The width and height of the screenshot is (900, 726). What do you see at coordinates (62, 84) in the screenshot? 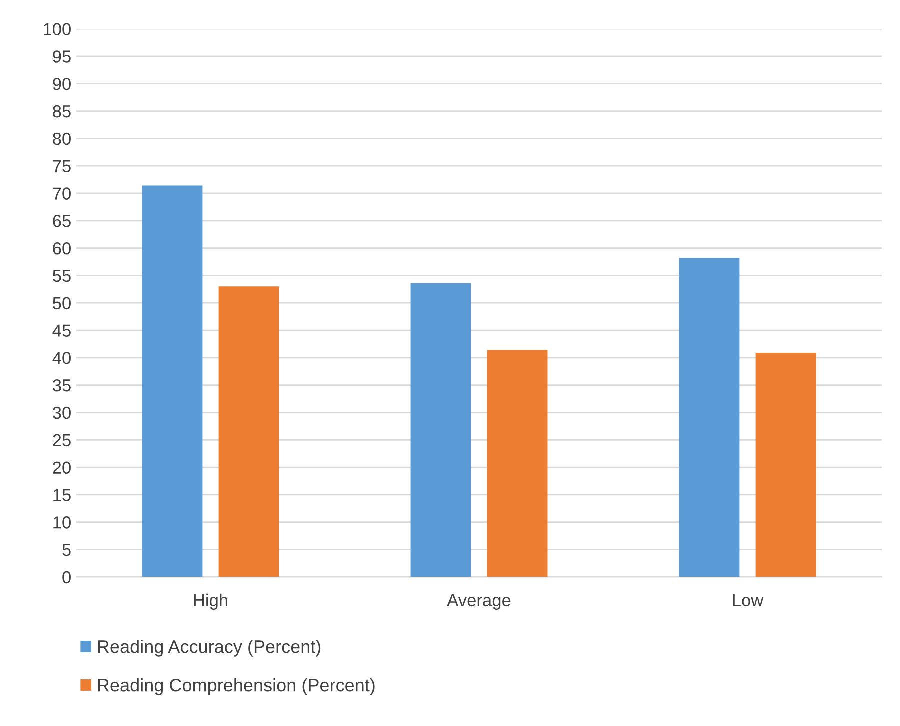
I see `y-tick-label: 90` at bounding box center [62, 84].